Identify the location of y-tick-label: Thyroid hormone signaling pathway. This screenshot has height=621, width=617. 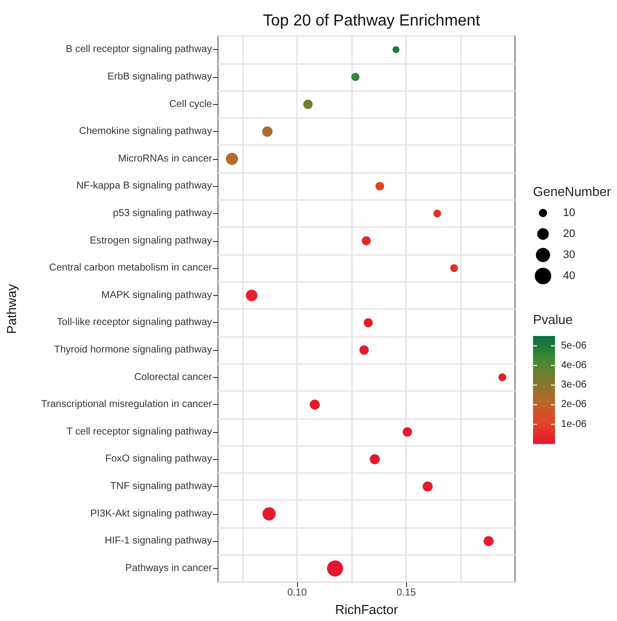
(133, 350).